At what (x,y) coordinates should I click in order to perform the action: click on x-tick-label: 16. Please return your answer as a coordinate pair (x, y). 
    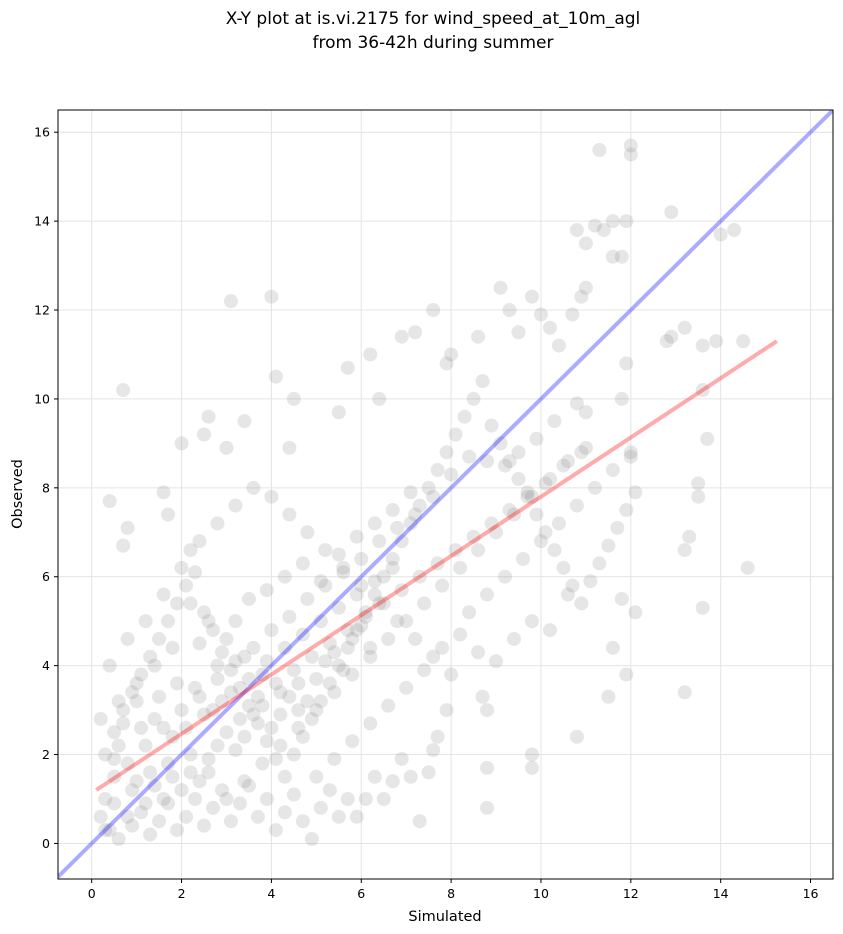
    Looking at the image, I should click on (811, 893).